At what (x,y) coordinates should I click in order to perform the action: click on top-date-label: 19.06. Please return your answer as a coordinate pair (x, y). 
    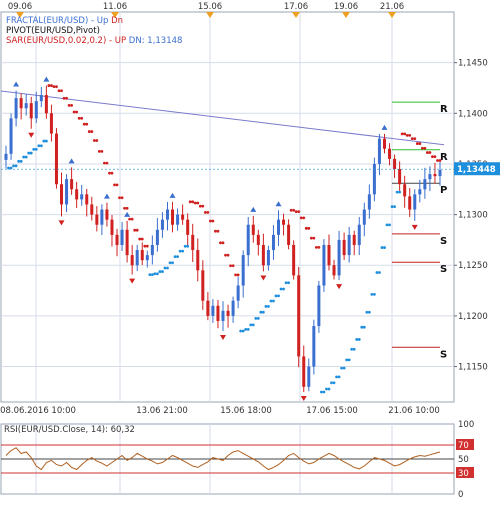
    Looking at the image, I should click on (346, 7).